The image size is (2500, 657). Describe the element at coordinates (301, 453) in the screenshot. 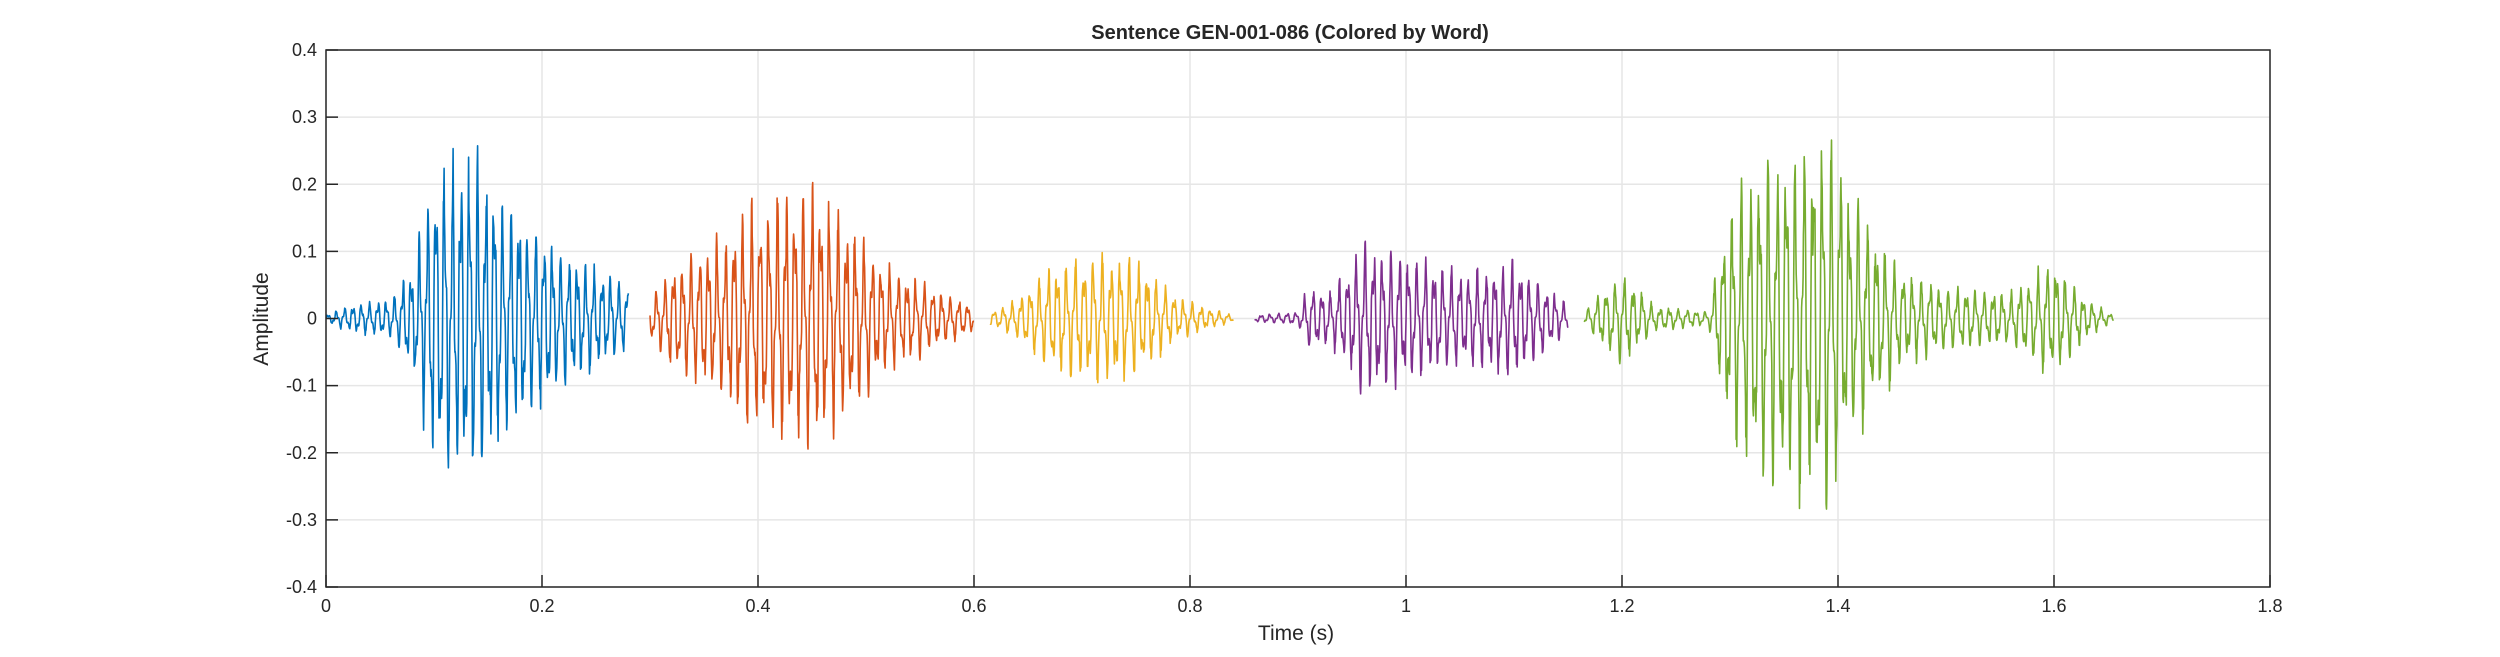

I see `y-tick-label: -0.2` at that location.